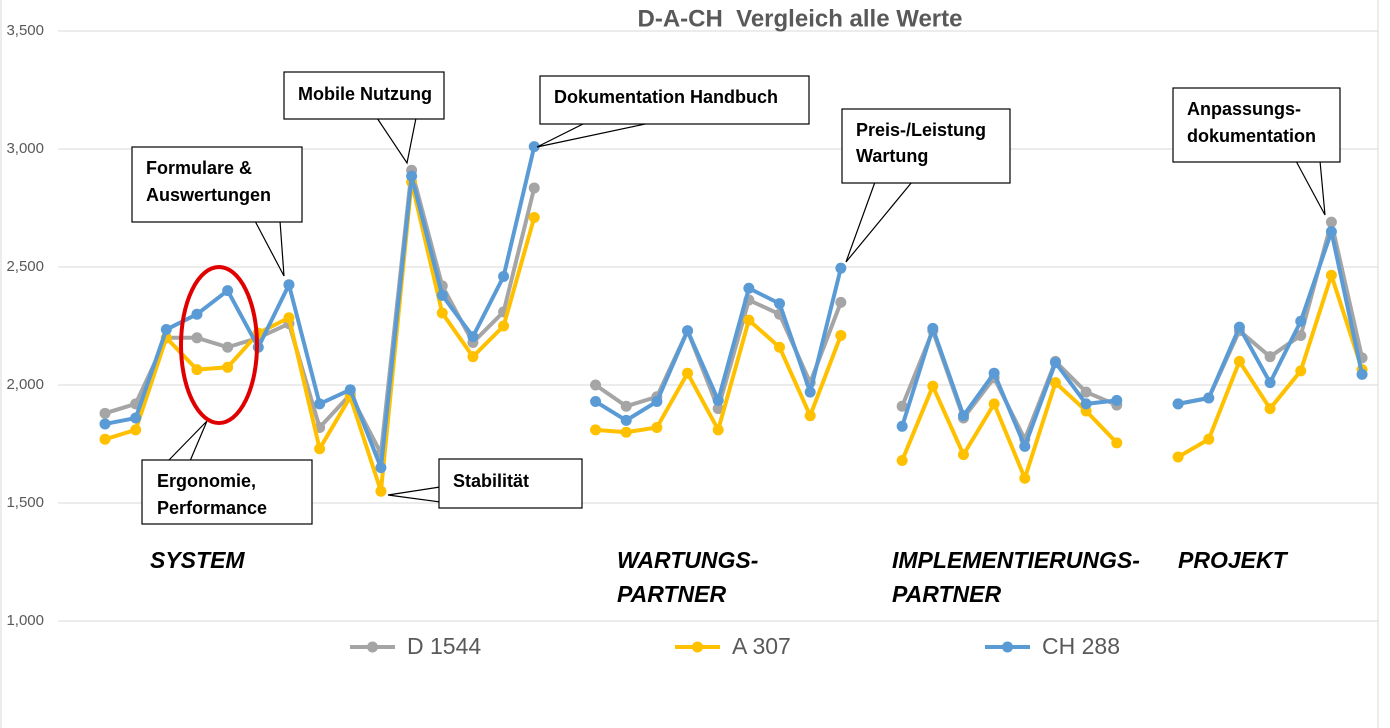 This screenshot has height=728, width=1390. I want to click on callout: Stabilität, so click(485, 483).